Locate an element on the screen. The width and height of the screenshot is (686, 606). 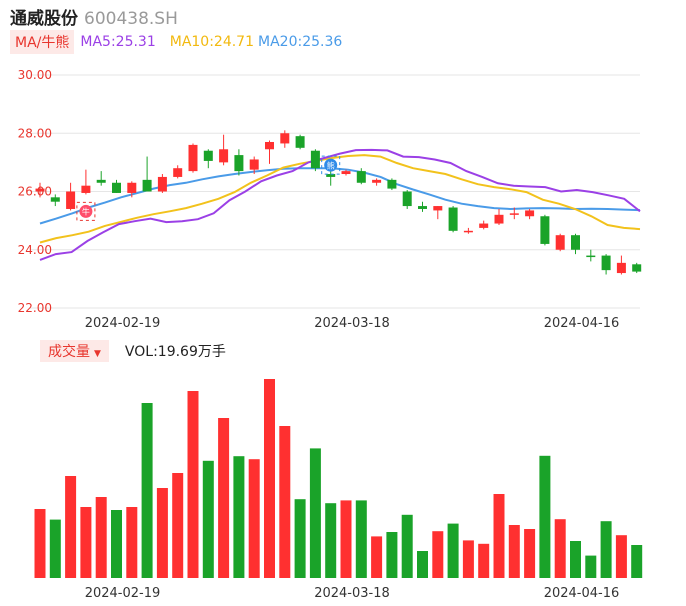
date-axis: 2024-02-19 2024-03-18 2024-04-16 is located at coordinates (352, 323).